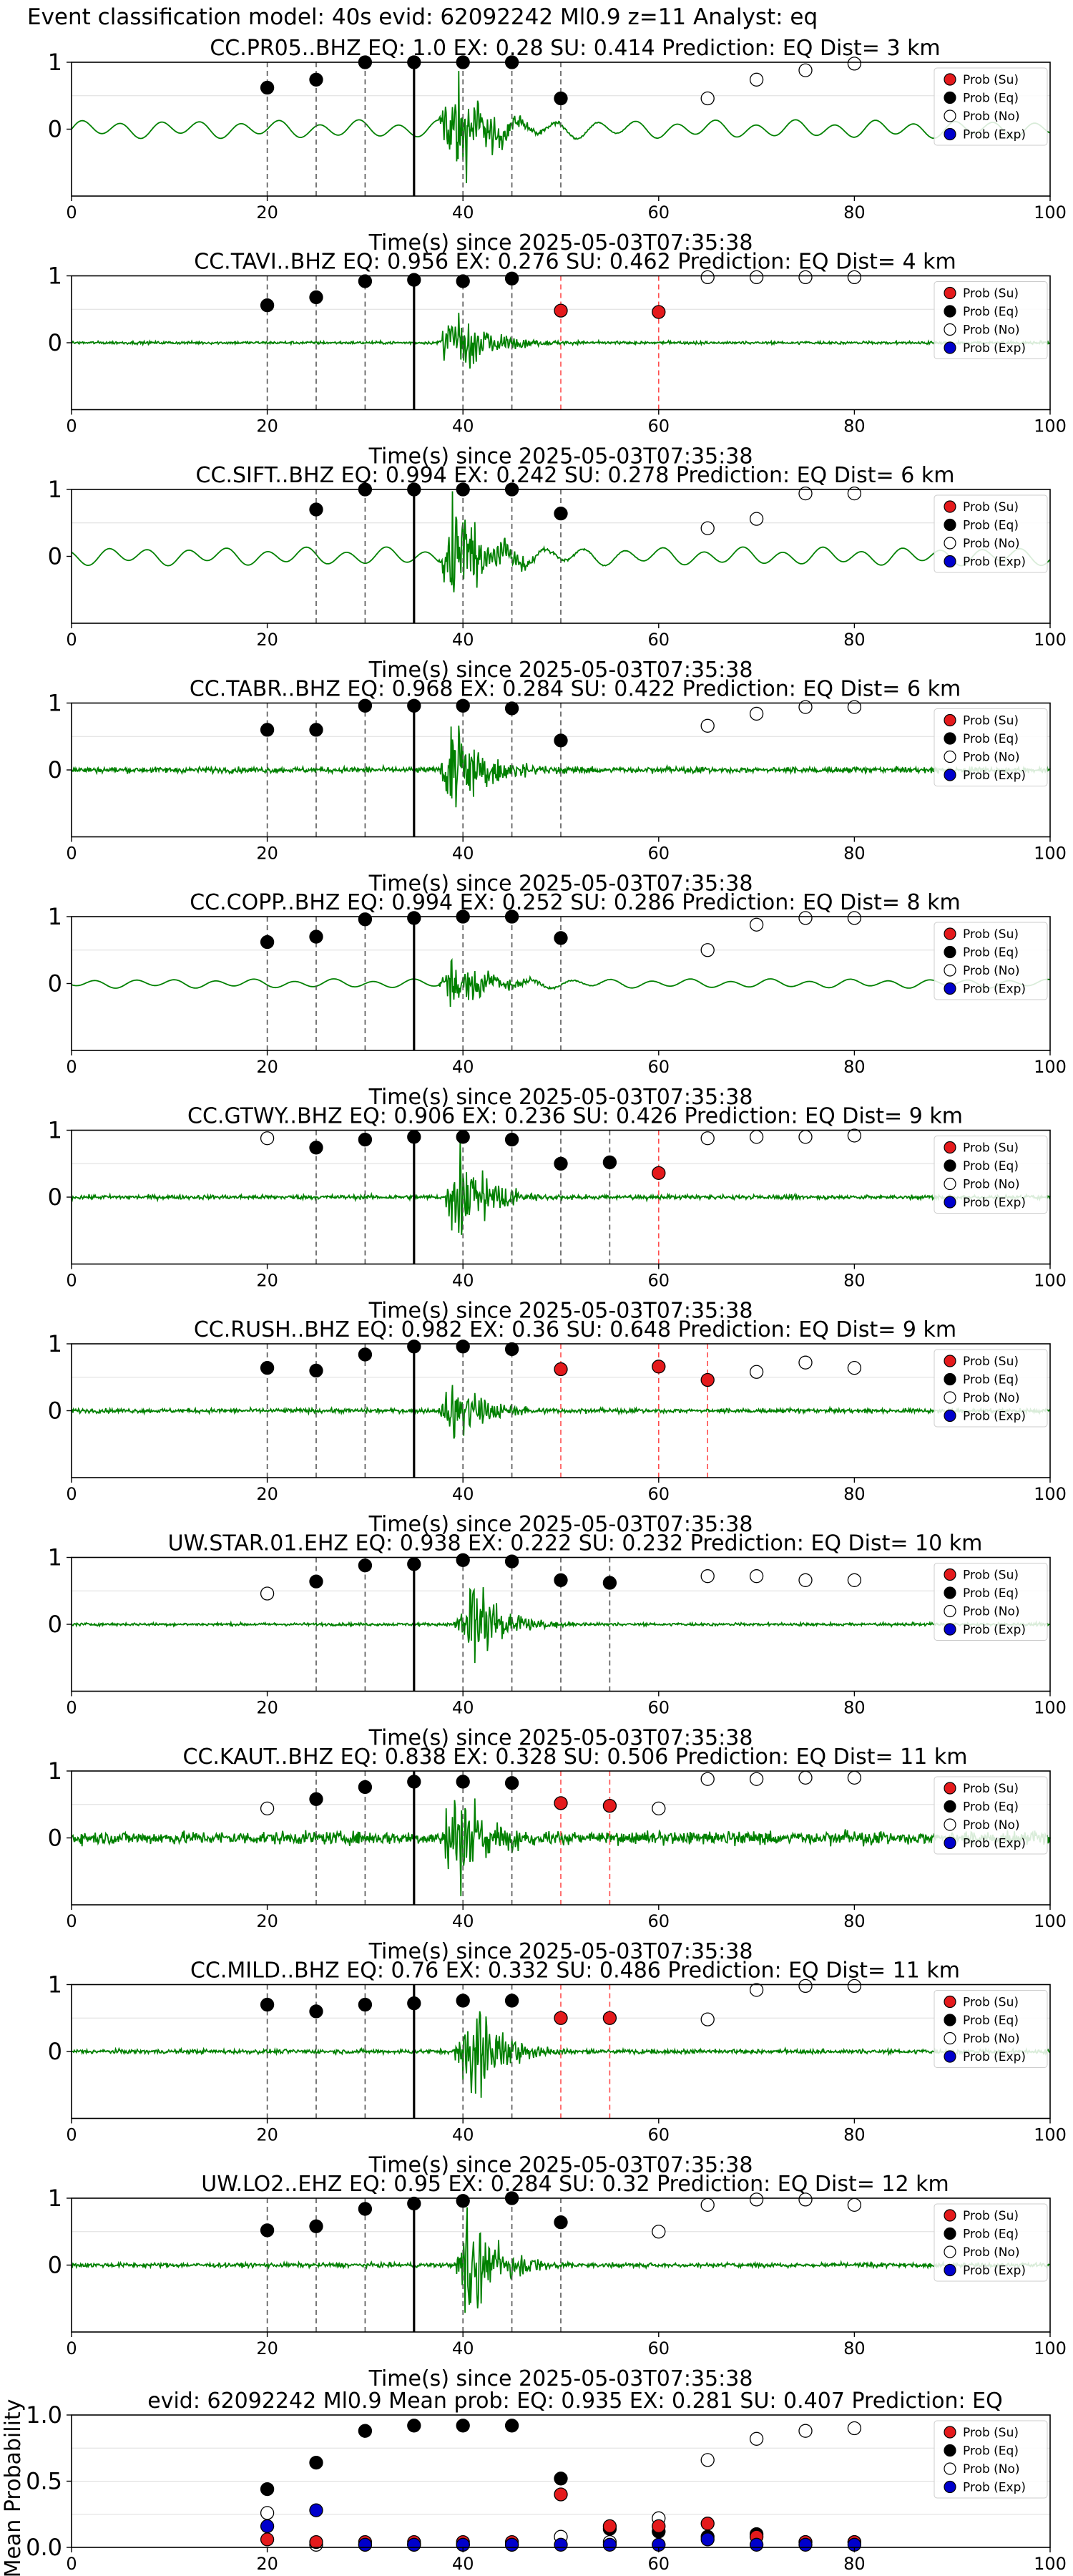 The width and height of the screenshot is (1073, 2576). What do you see at coordinates (950, 134) in the screenshot?
I see `legend-marker-exp` at bounding box center [950, 134].